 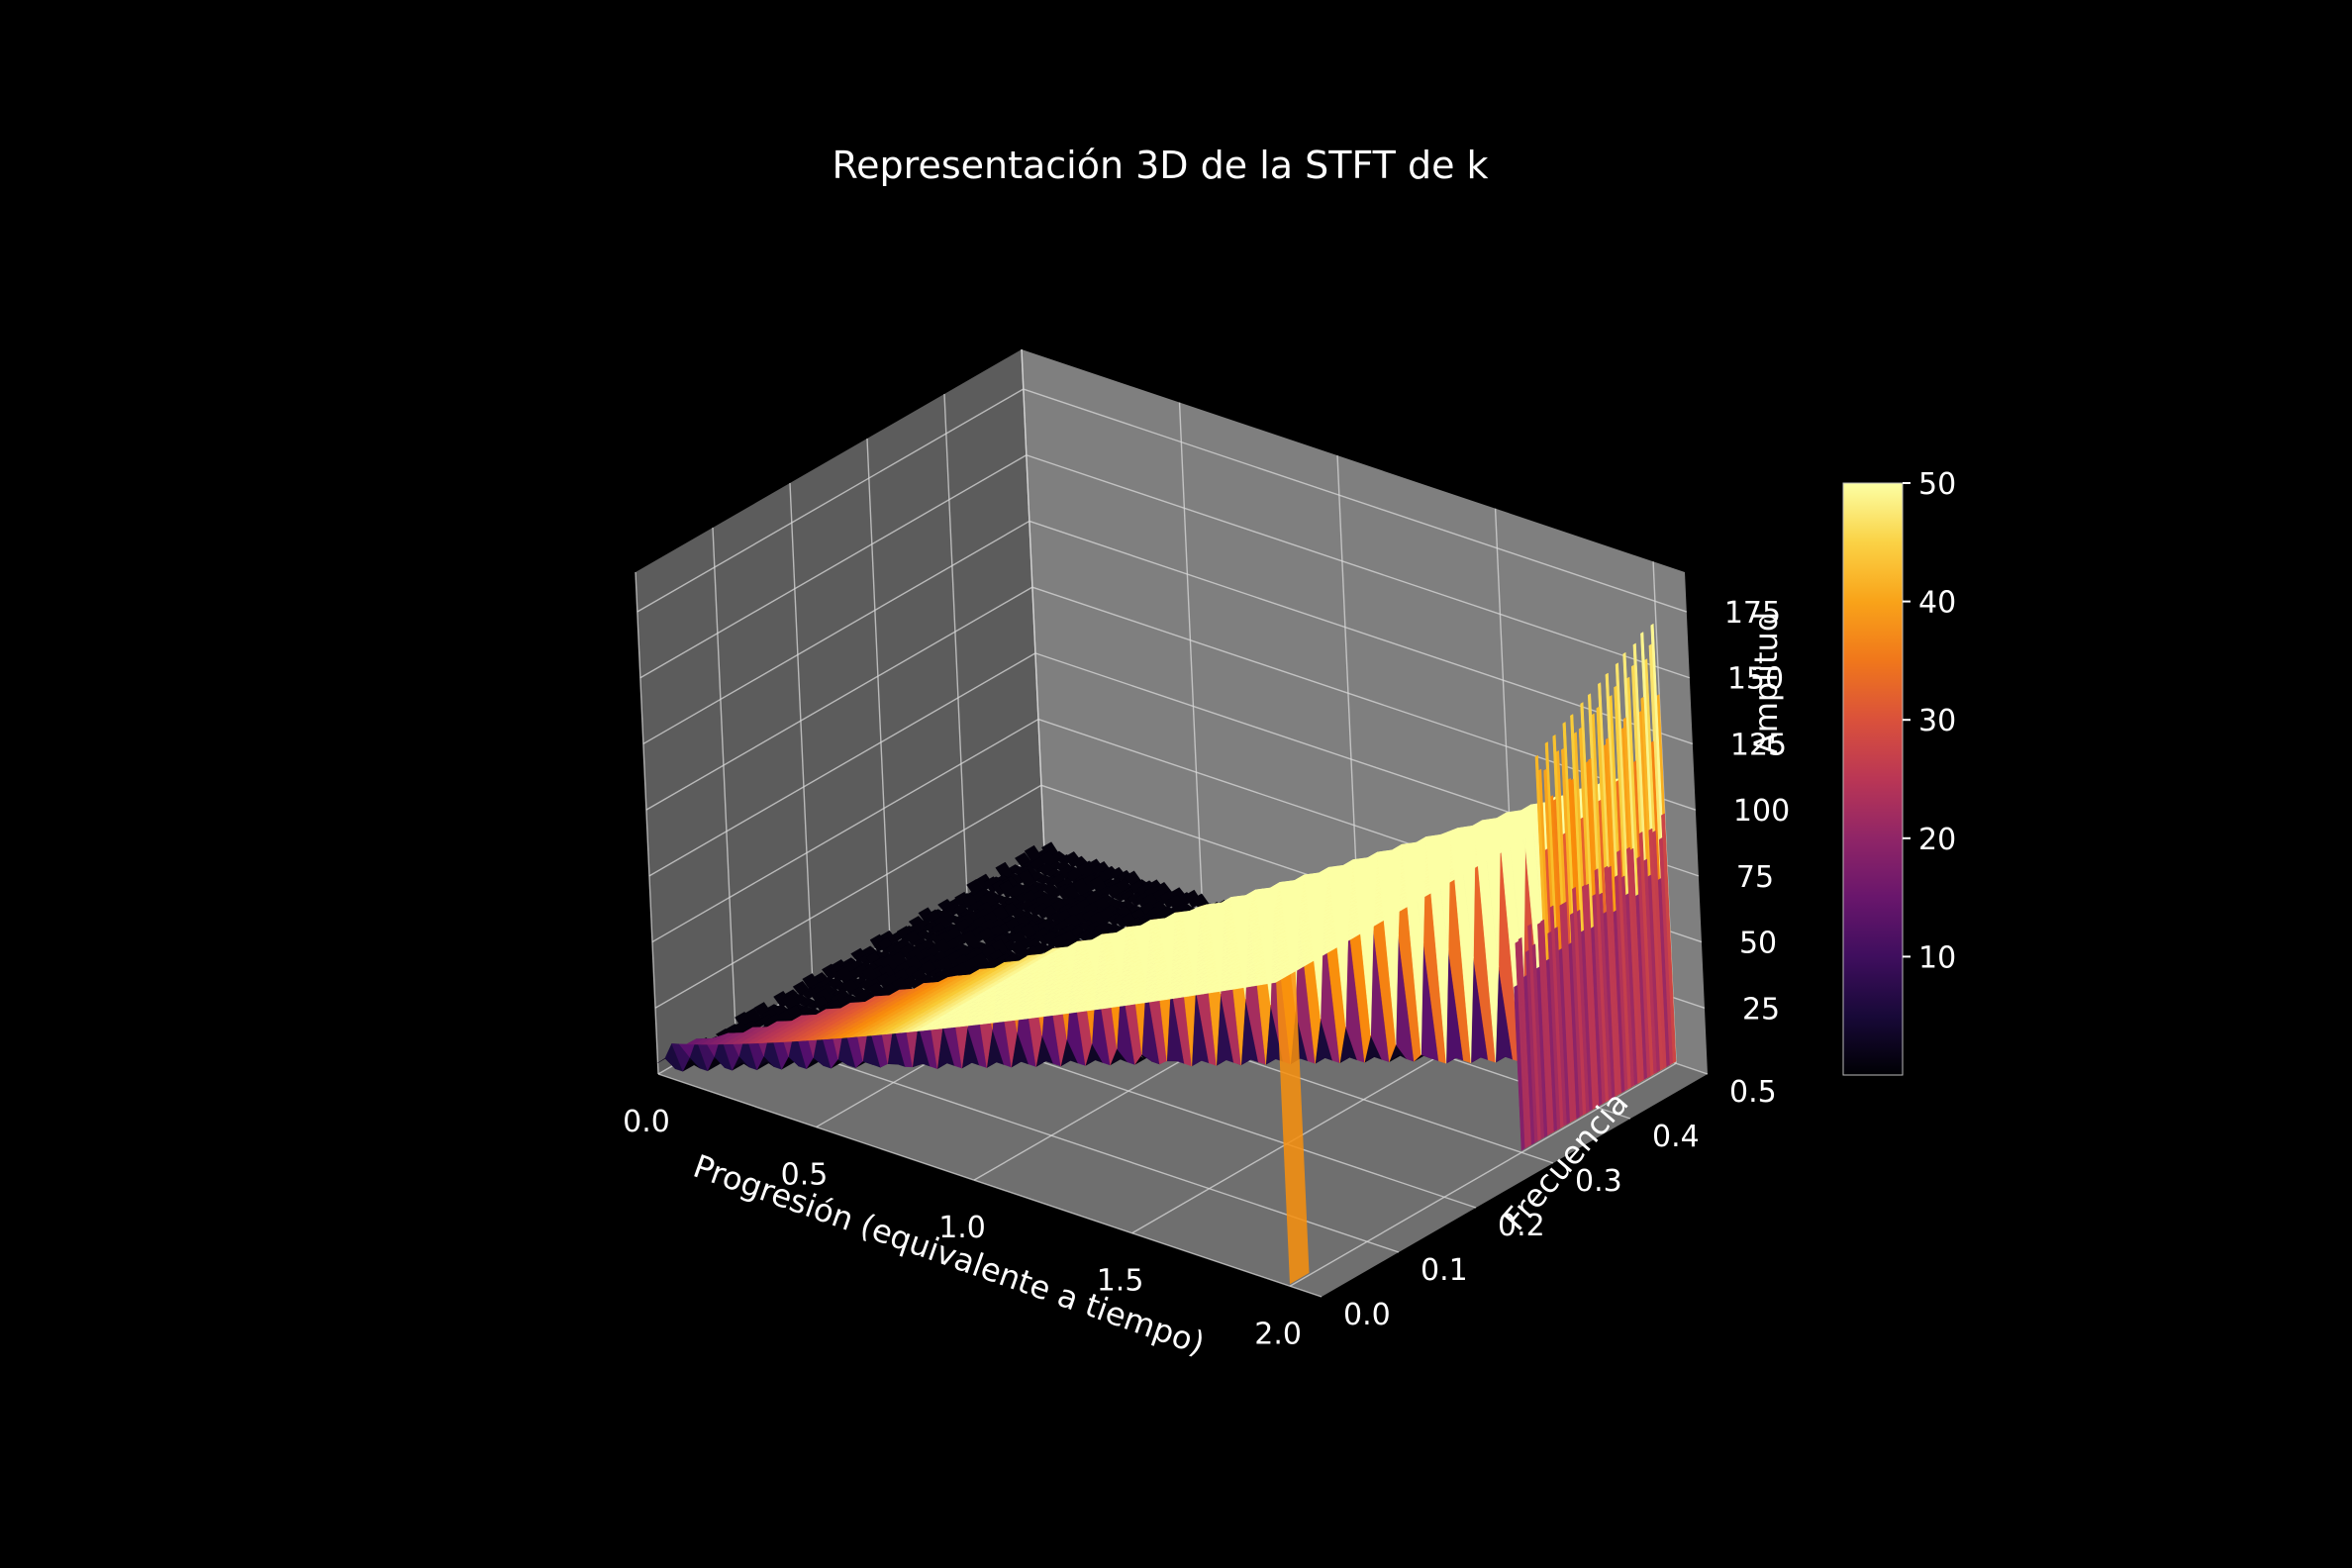 What do you see at coordinates (1278, 1334) in the screenshot?
I see `x-tick-label: 2.0` at bounding box center [1278, 1334].